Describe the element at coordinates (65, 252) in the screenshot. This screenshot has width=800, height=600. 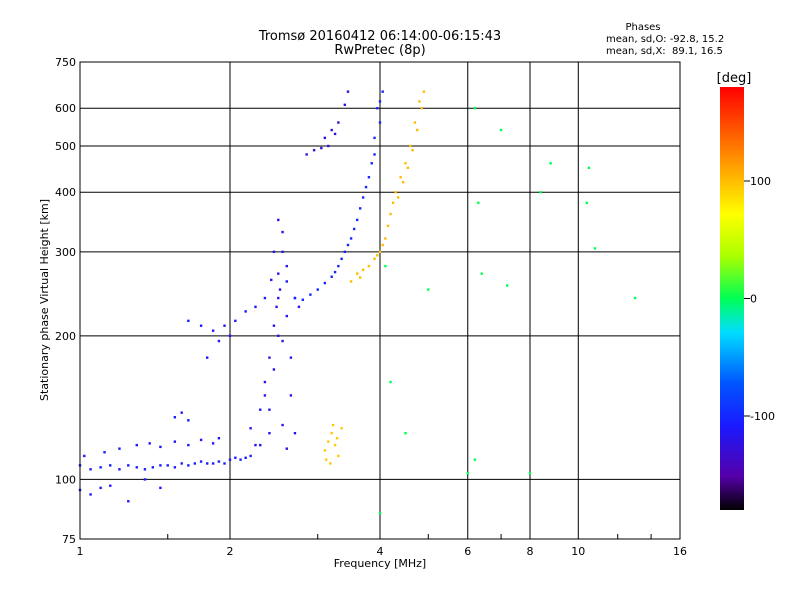
I see `y-tick-label: 300` at that location.